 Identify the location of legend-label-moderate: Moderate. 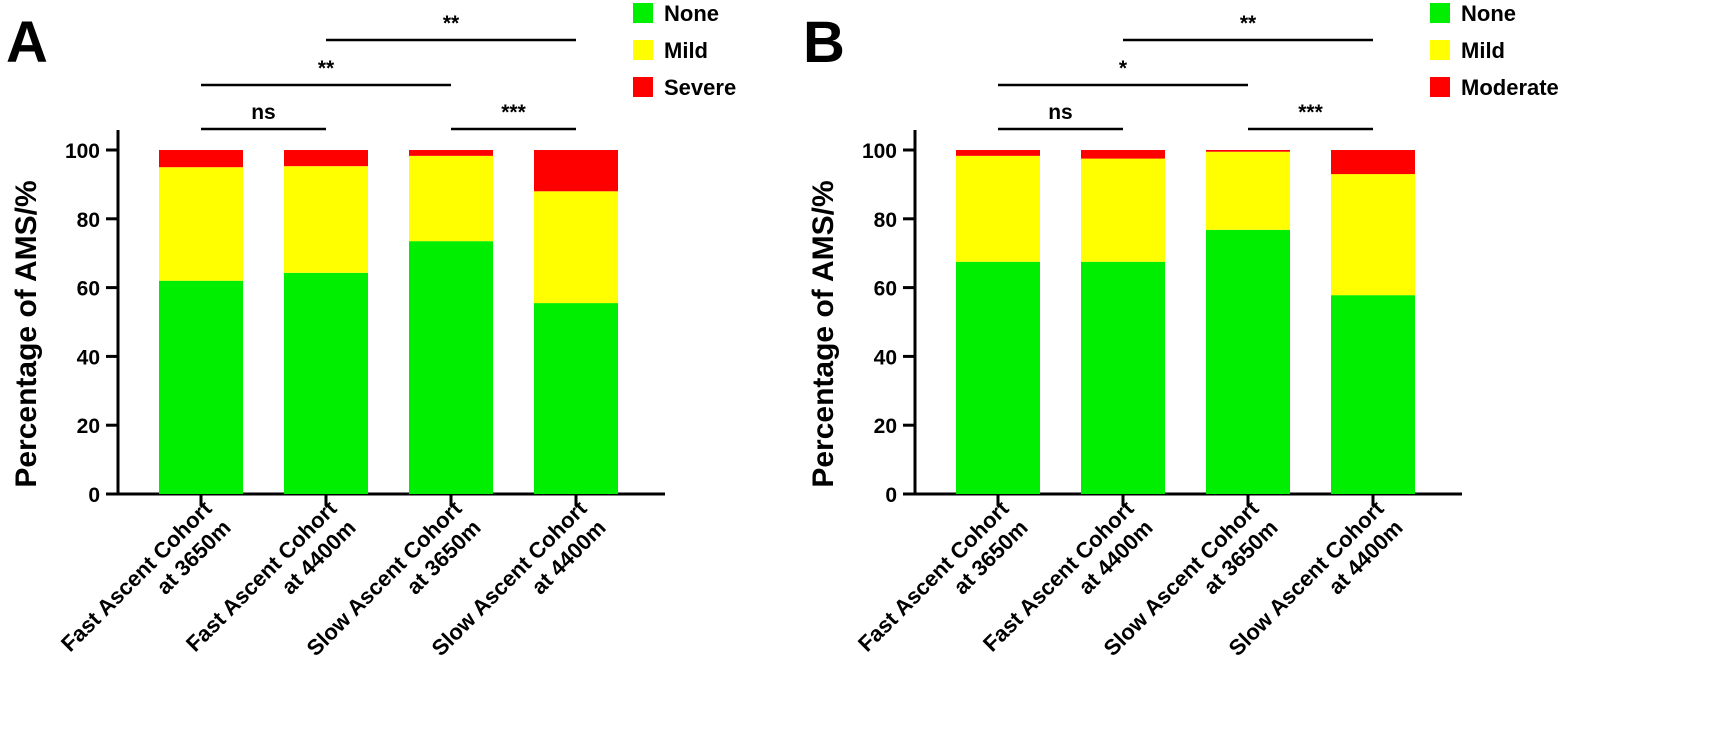
(1510, 87).